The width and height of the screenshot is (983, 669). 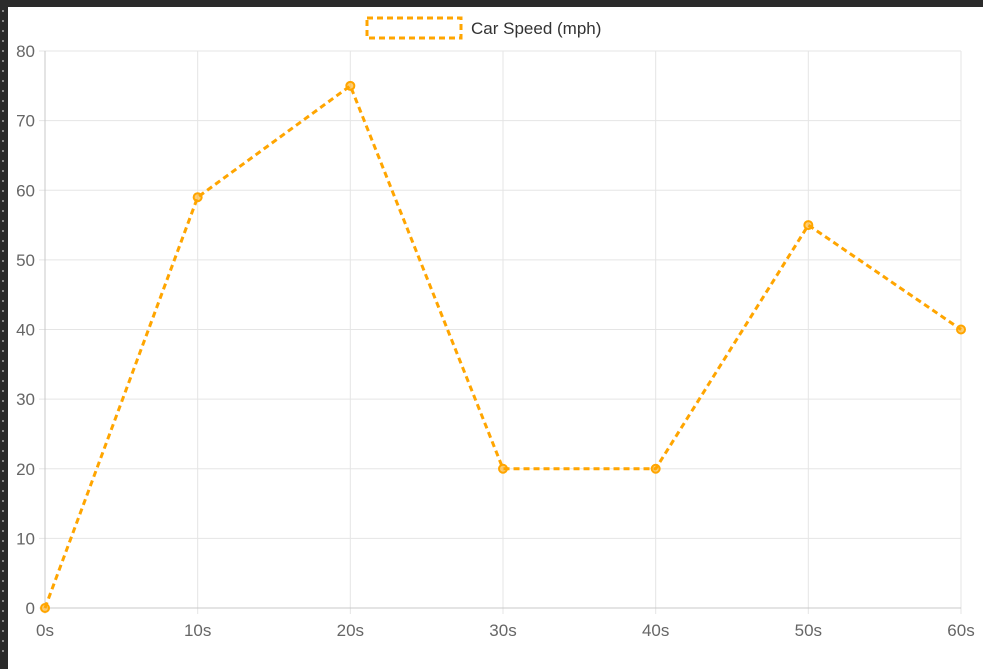 I want to click on x-tick-label: 30s, so click(x=502, y=630).